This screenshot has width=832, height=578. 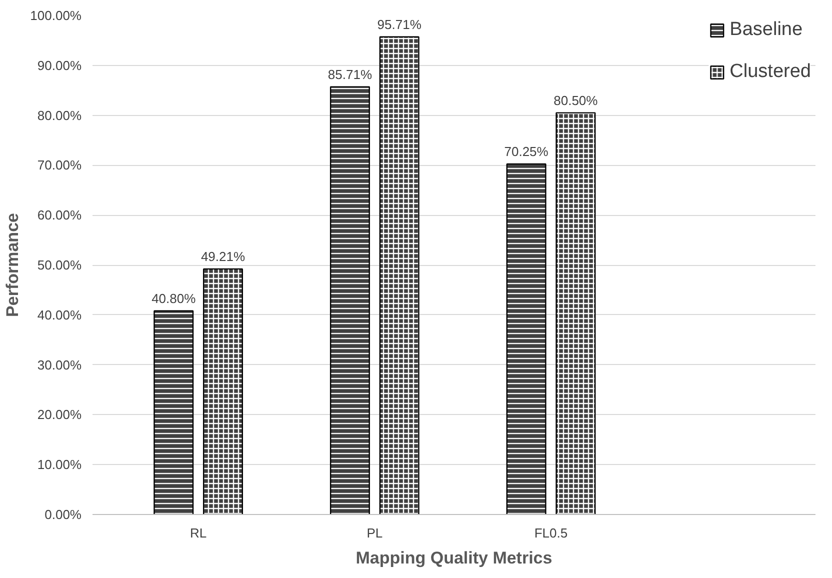 What do you see at coordinates (223, 256) in the screenshot?
I see `data-label: 49.21%` at bounding box center [223, 256].